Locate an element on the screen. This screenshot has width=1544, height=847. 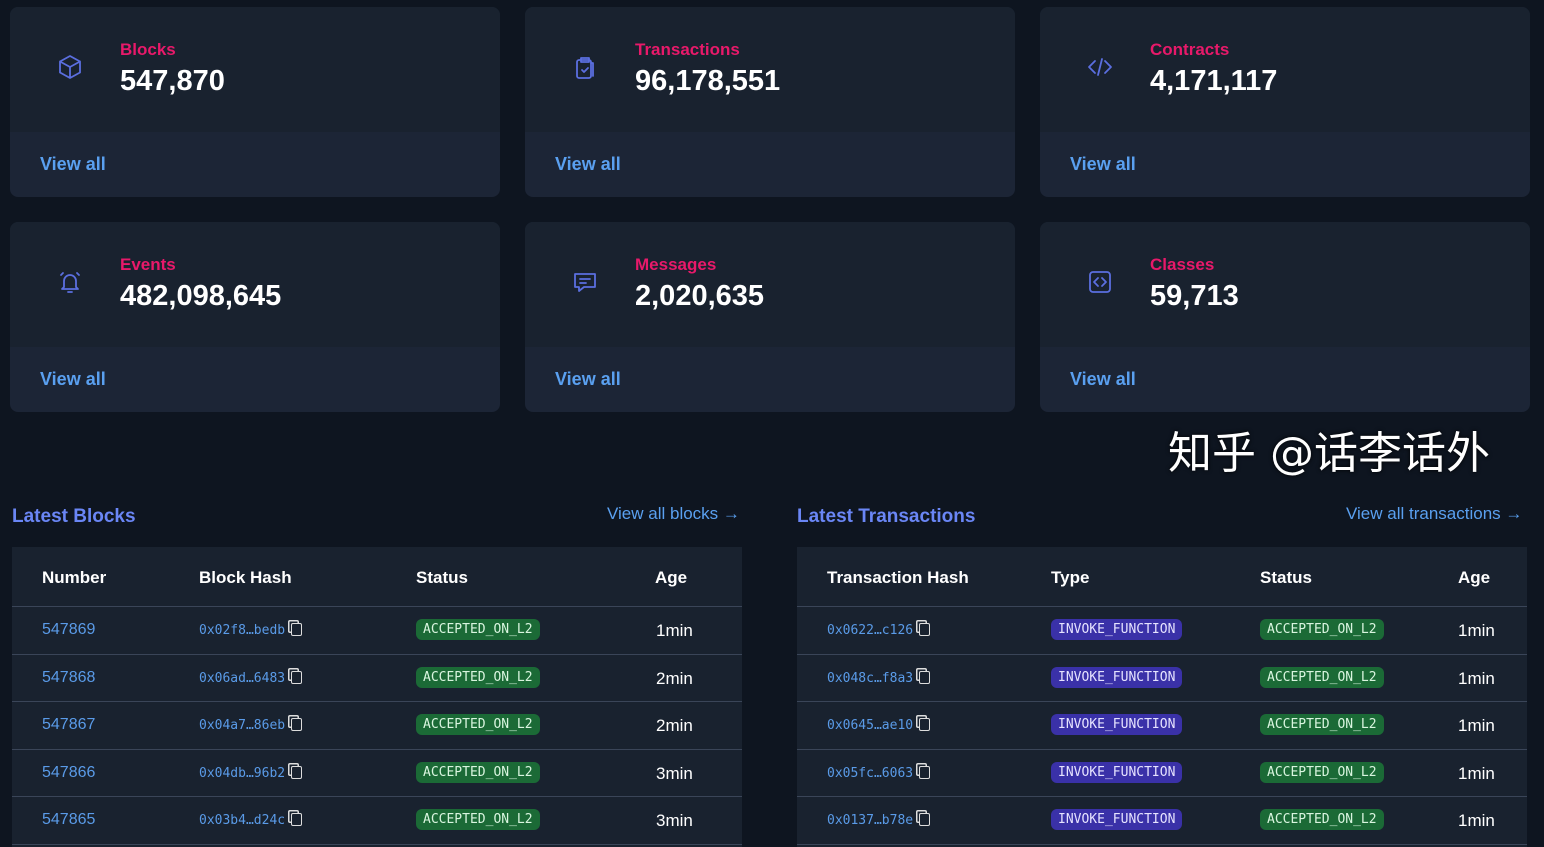
code-icon is located at coordinates (1100, 67).